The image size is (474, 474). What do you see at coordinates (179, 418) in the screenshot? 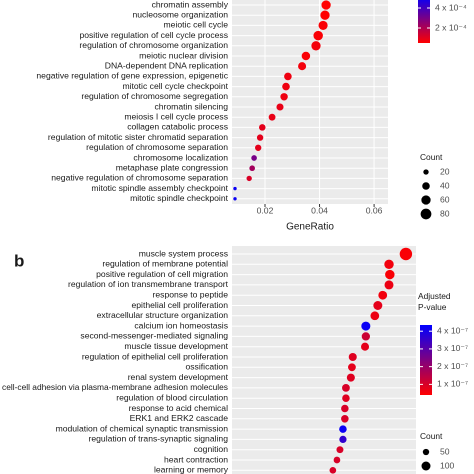
I see `y-tick-label: ERK1 and ERK2 cascade` at bounding box center [179, 418].